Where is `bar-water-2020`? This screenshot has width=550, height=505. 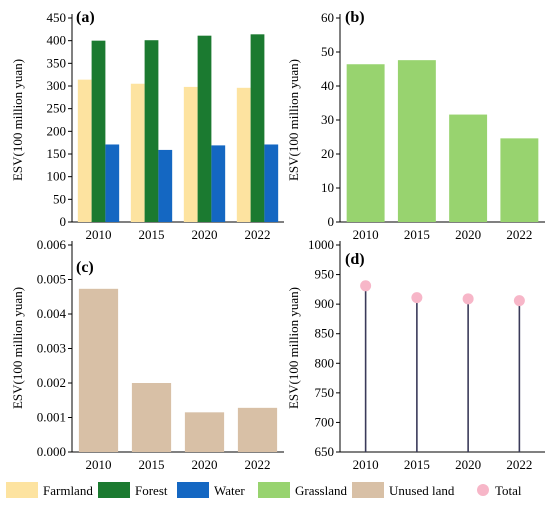
bar-water-2020 is located at coordinates (218, 183).